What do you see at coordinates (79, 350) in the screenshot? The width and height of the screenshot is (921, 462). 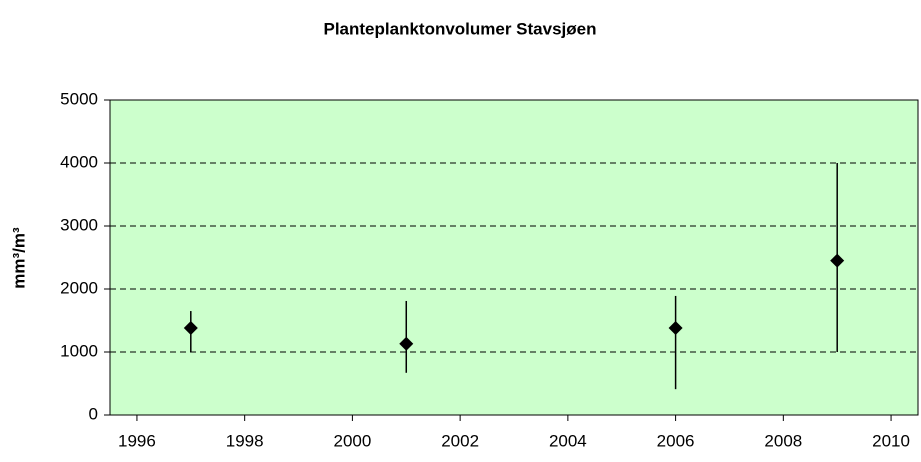 I see `y-tick-label: 1000` at bounding box center [79, 350].